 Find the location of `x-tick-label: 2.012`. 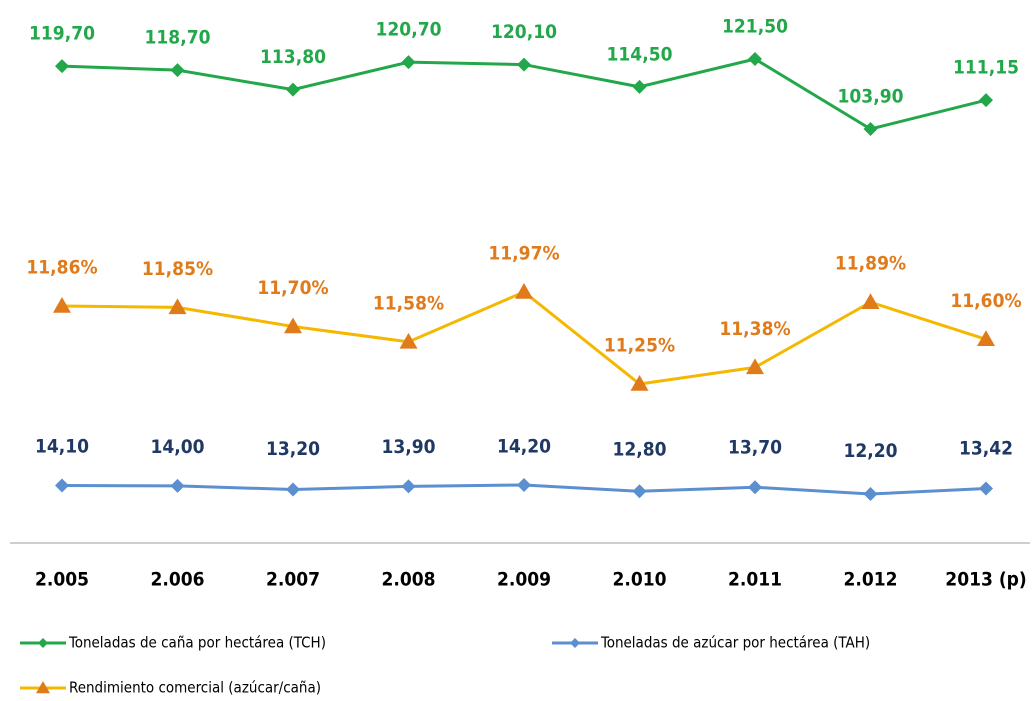

x-tick-label: 2.012 is located at coordinates (870, 580).